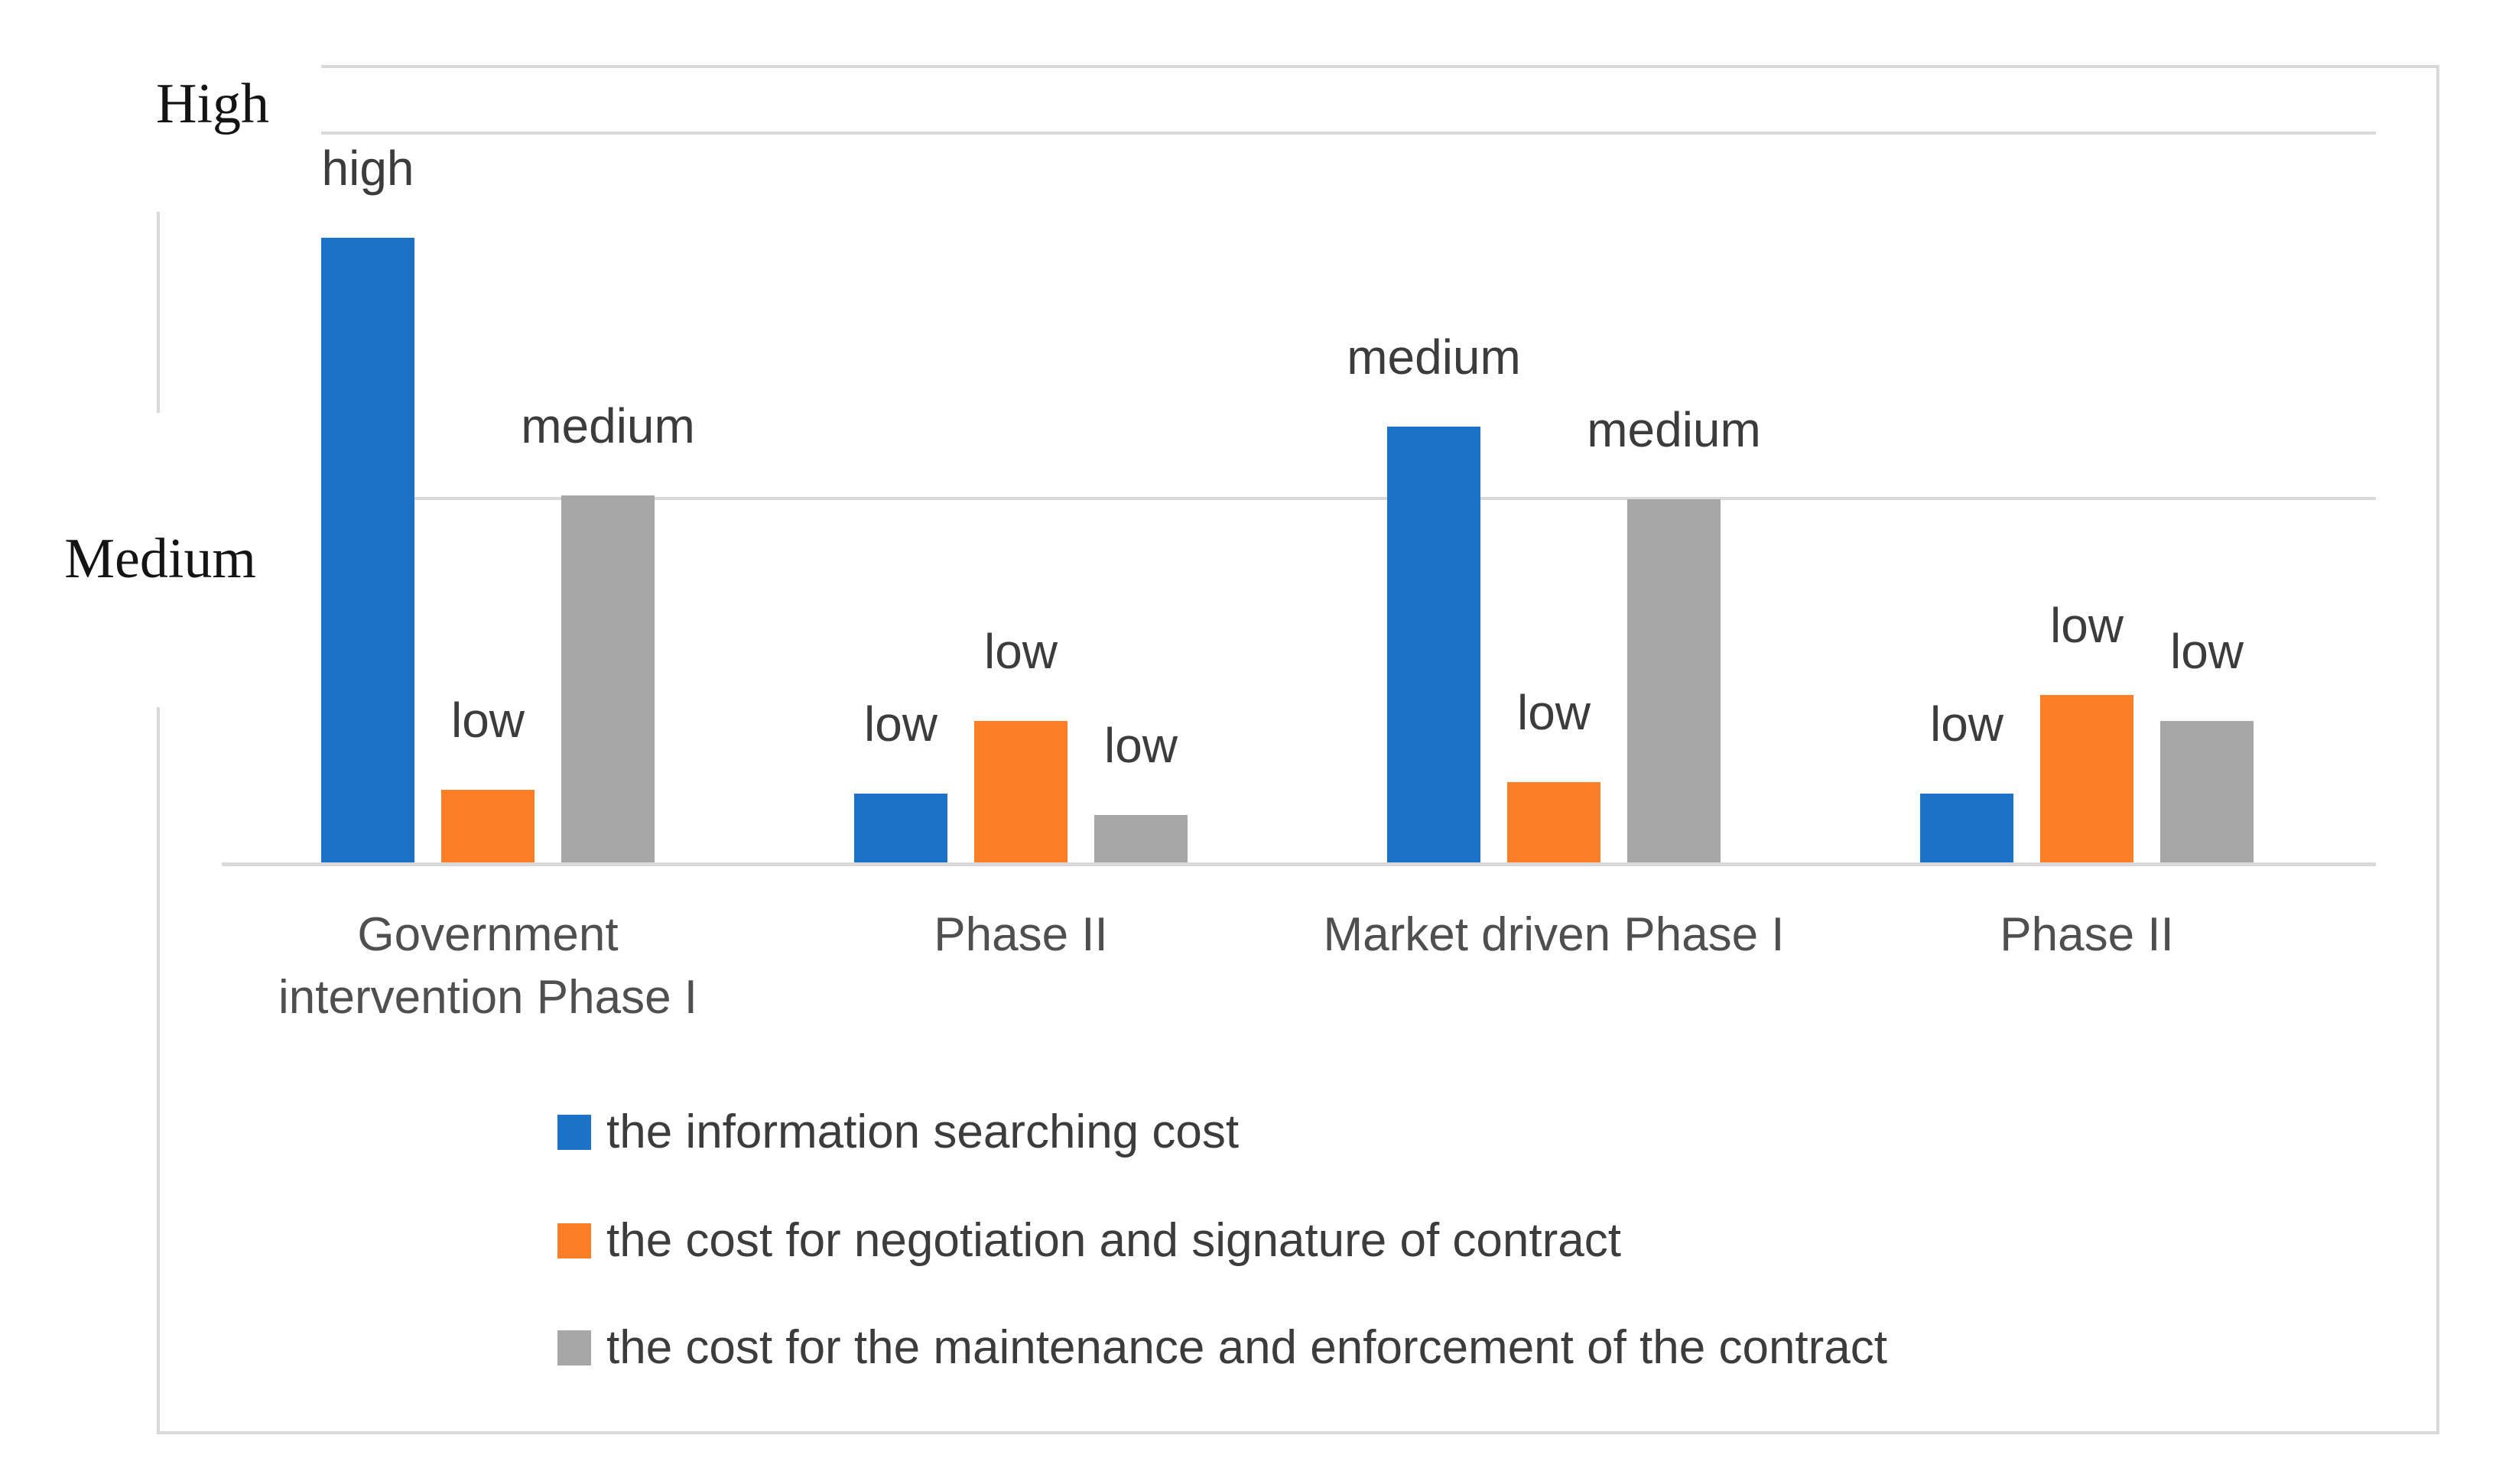 This screenshot has height=1484, width=2499. I want to click on bar-series1-cat4, so click(1966, 828).